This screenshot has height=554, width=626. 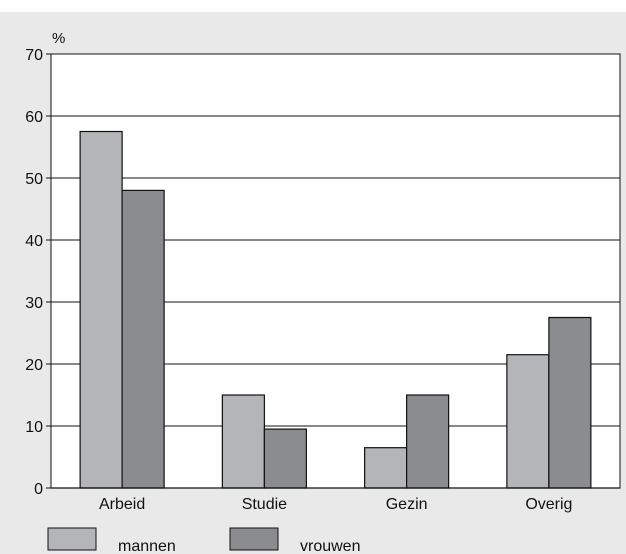 What do you see at coordinates (34, 303) in the screenshot?
I see `y-tick-label-30: 30` at bounding box center [34, 303].